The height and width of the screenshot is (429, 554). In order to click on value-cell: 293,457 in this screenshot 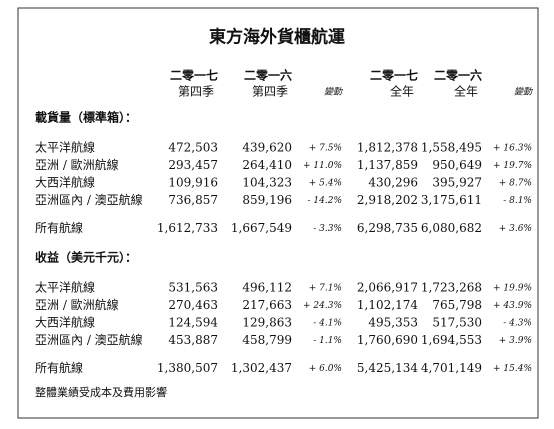, I will do `click(193, 165)`.